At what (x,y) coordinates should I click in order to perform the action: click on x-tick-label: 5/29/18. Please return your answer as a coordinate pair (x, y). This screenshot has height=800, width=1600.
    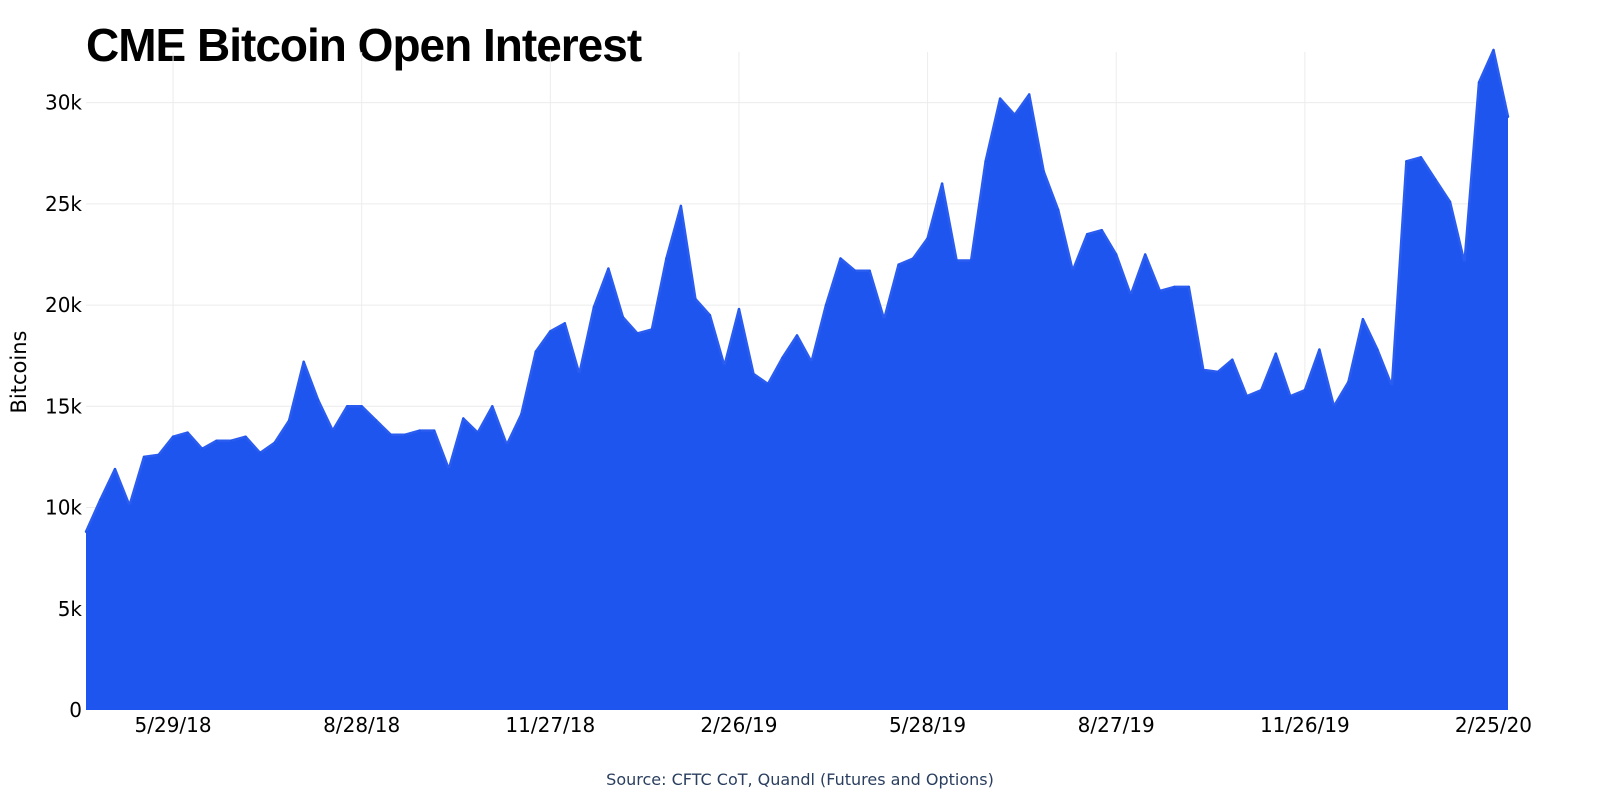
    Looking at the image, I should click on (173, 725).